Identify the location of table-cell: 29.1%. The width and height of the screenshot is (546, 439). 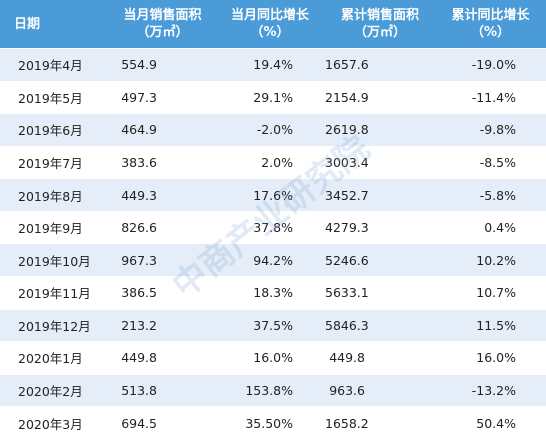
(273, 97).